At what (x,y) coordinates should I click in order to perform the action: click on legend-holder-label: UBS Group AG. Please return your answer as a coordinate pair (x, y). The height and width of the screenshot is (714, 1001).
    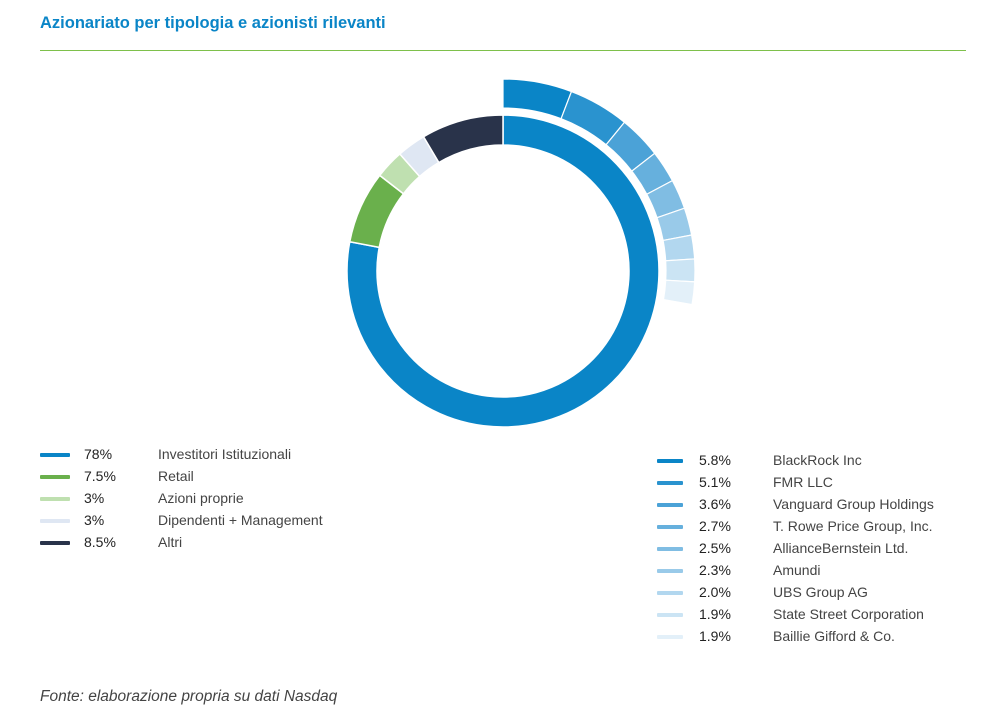
    Looking at the image, I should click on (820, 592).